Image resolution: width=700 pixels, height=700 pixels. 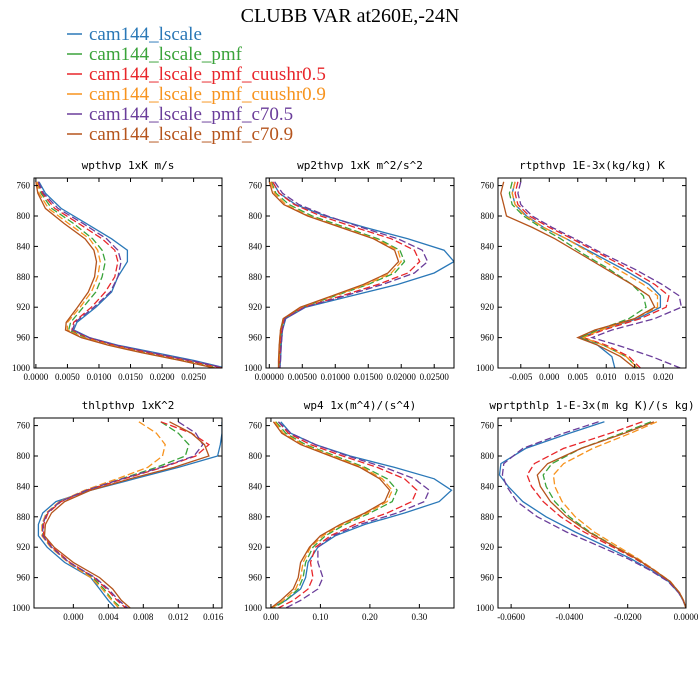 I want to click on x-tick-label: 0.01500, so click(x=369, y=377).